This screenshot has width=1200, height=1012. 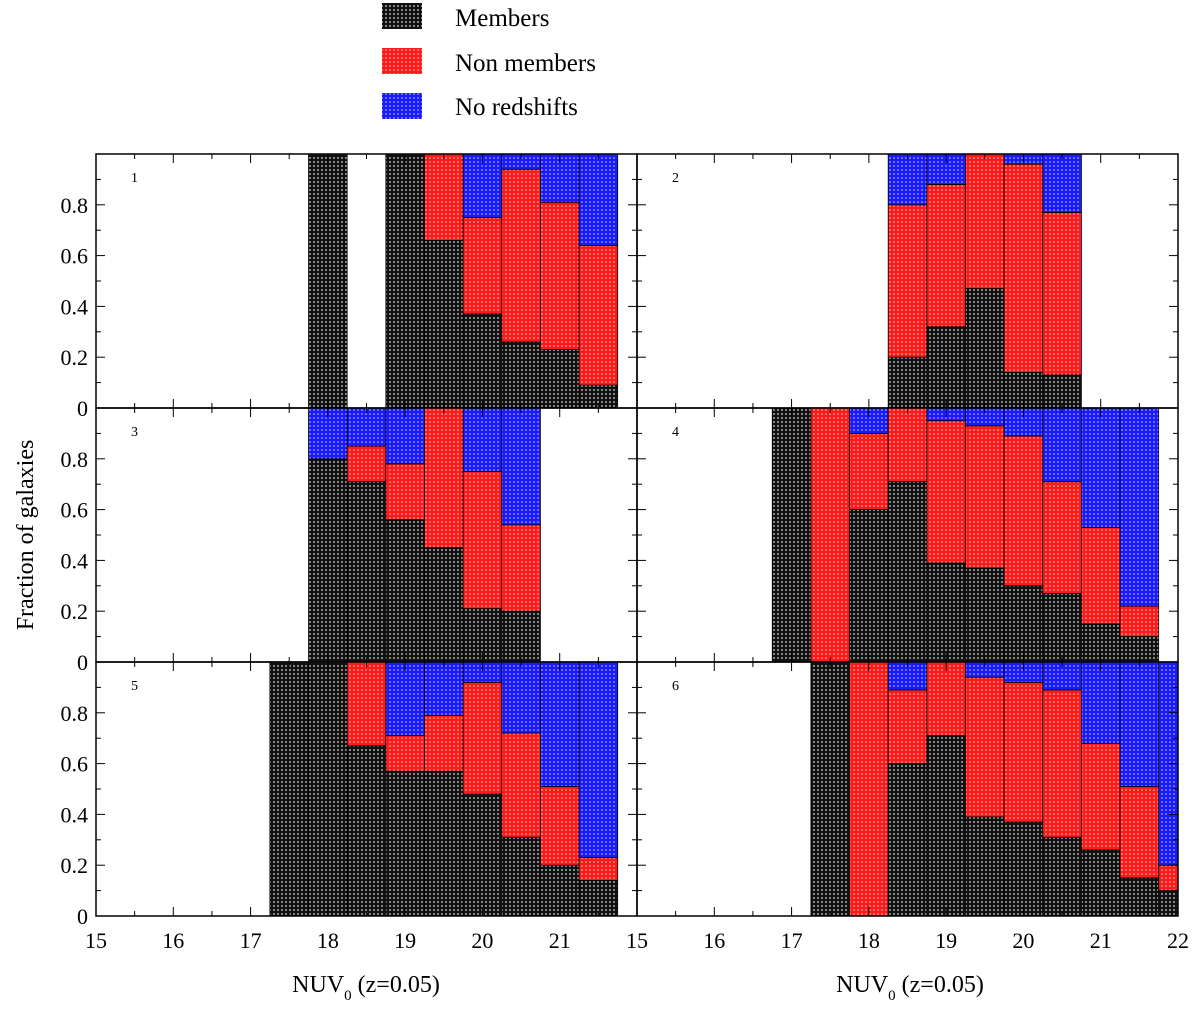 What do you see at coordinates (480, 107) in the screenshot?
I see `legend-entry-no-redshifts: No redshifts` at bounding box center [480, 107].